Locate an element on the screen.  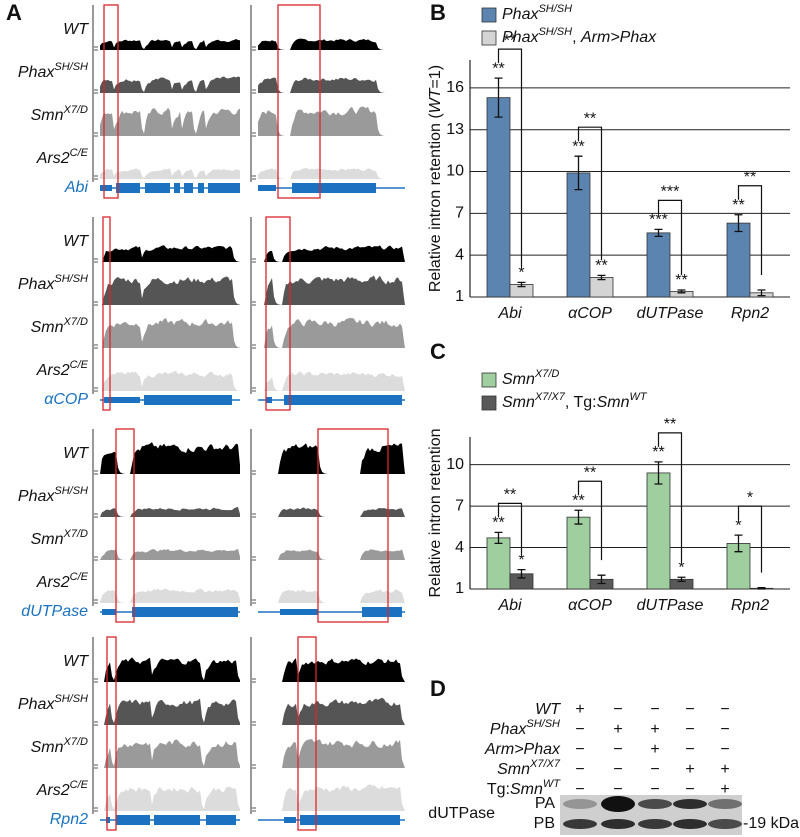
gene-label: αCOP is located at coordinates (66, 399).